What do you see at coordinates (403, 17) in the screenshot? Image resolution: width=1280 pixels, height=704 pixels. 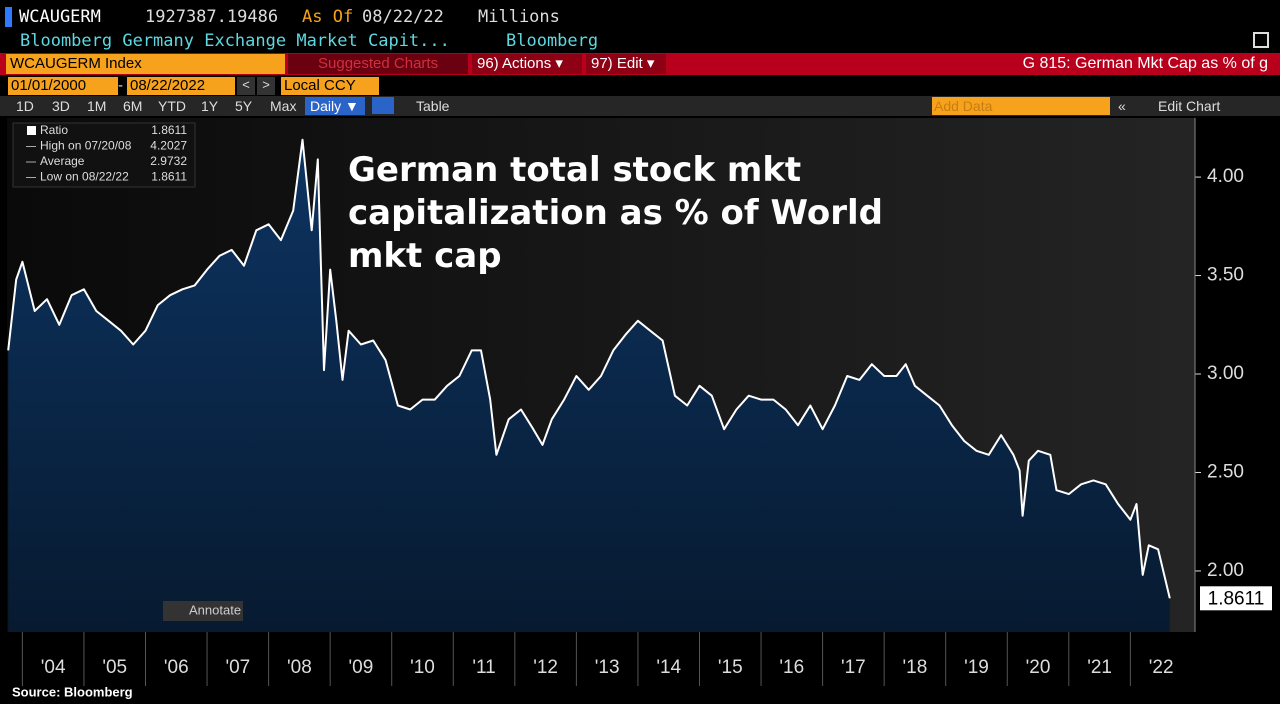 I see `as-of-date: 08/22/22` at bounding box center [403, 17].